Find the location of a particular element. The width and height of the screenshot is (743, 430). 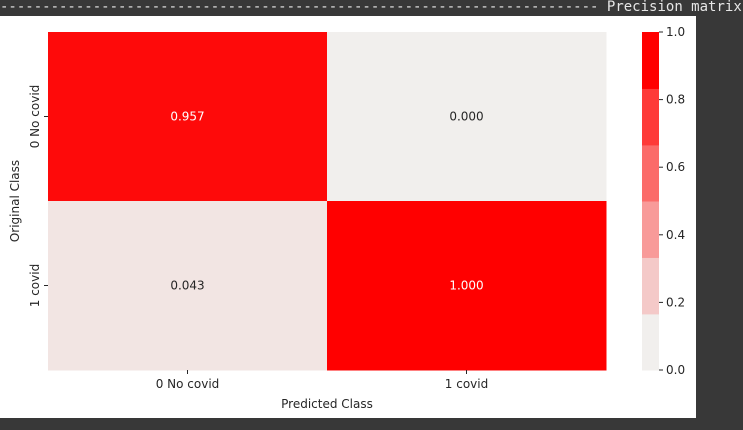

cell-value-label: 0.000 is located at coordinates (466, 117).